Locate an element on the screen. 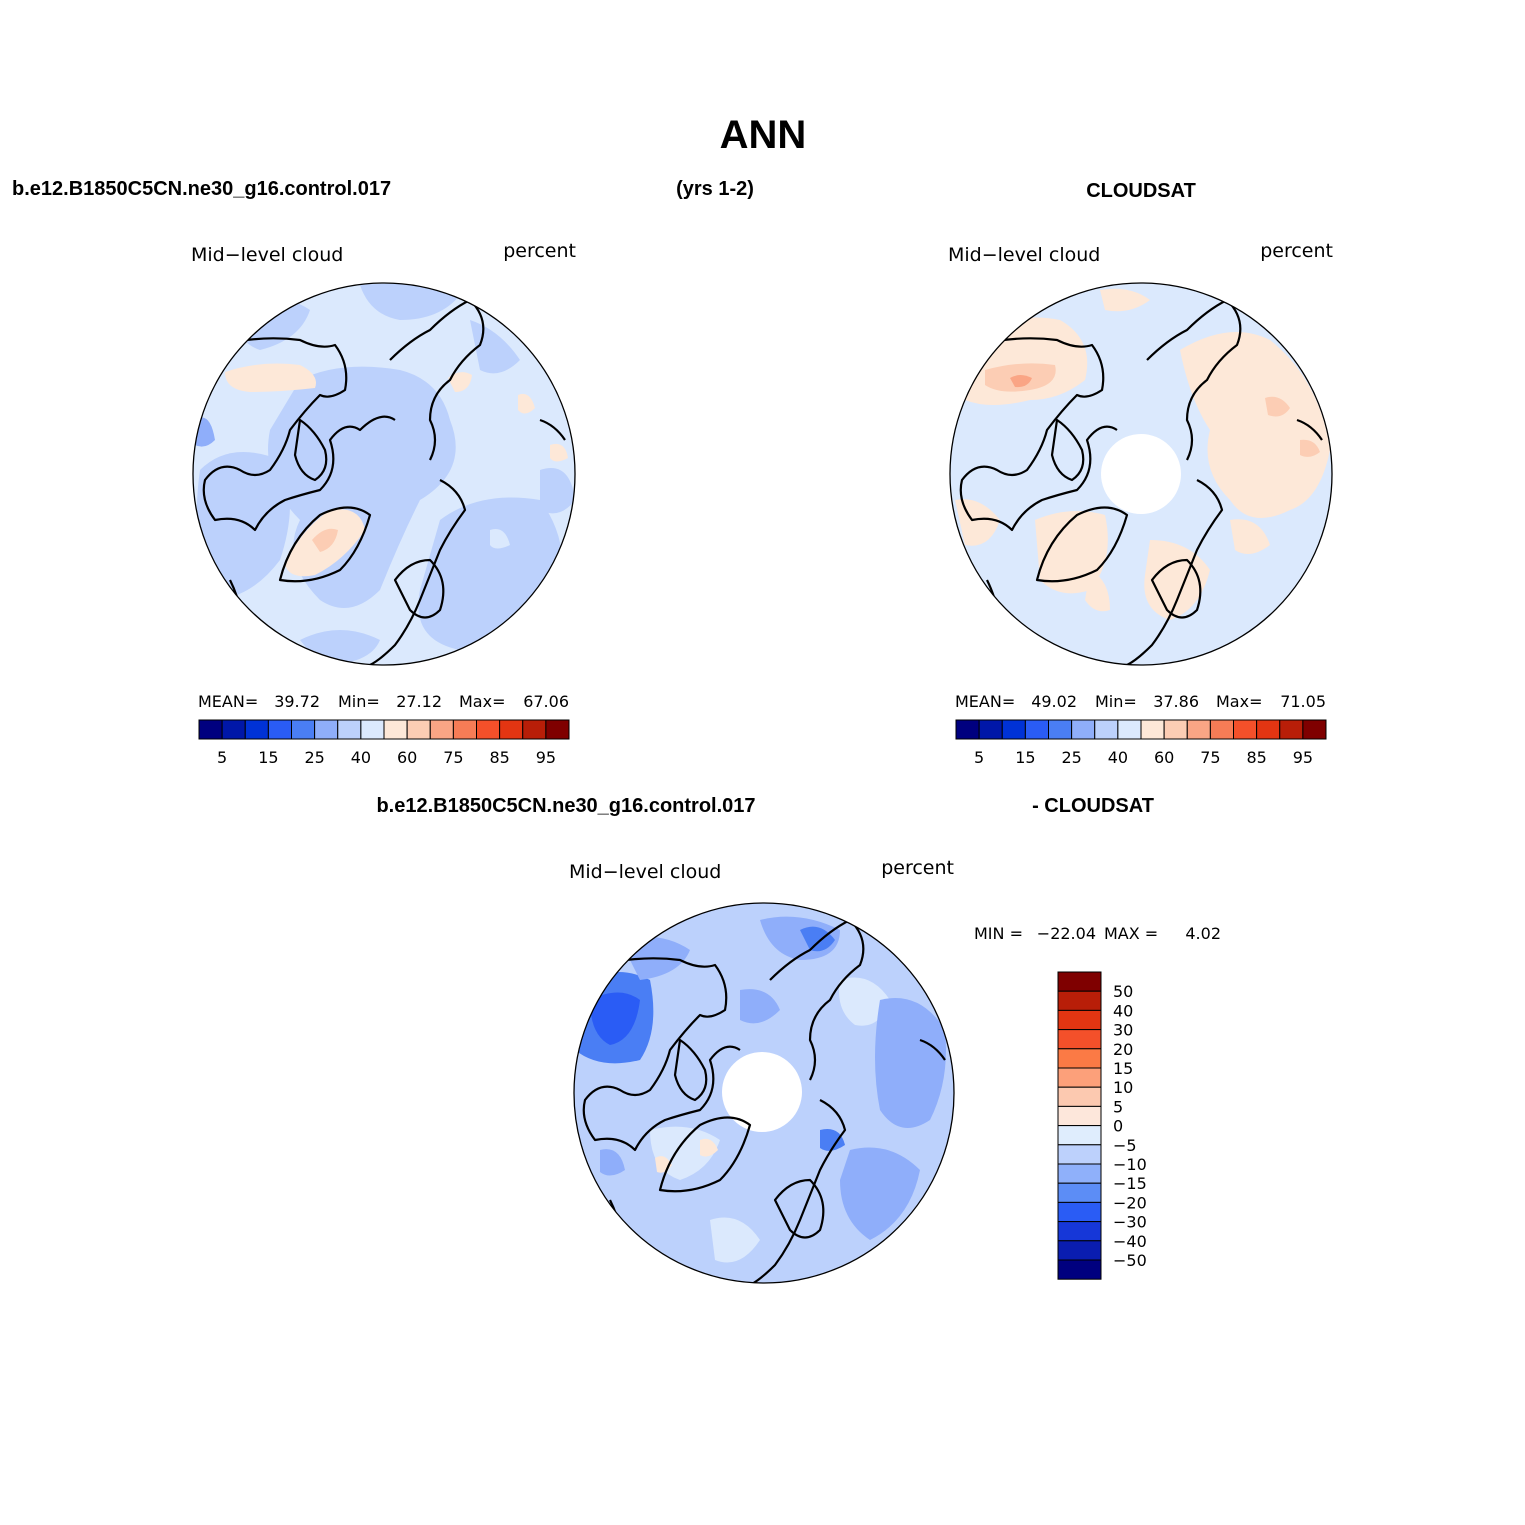 Image resolution: width=1525 pixels, height=1525 pixels. diff-max-value: 4.02 is located at coordinates (1203, 933).